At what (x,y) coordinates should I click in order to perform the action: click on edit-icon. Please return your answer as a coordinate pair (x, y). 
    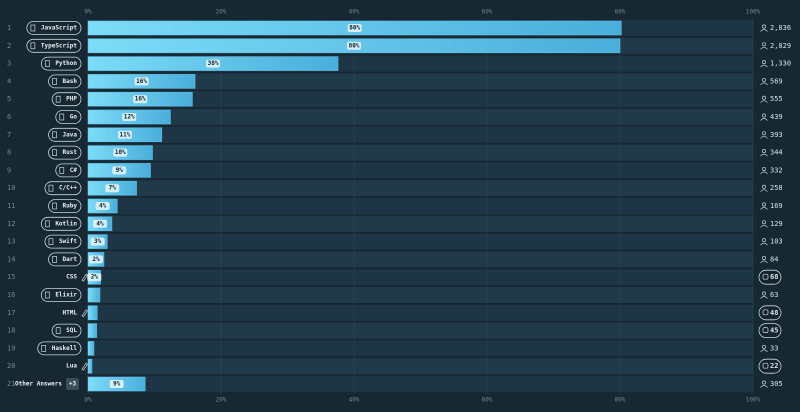
    Looking at the image, I should click on (84, 313).